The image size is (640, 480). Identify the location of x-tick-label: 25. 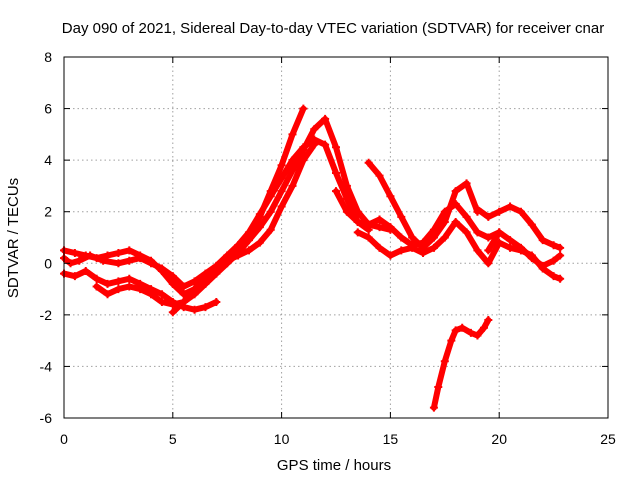
(608, 439).